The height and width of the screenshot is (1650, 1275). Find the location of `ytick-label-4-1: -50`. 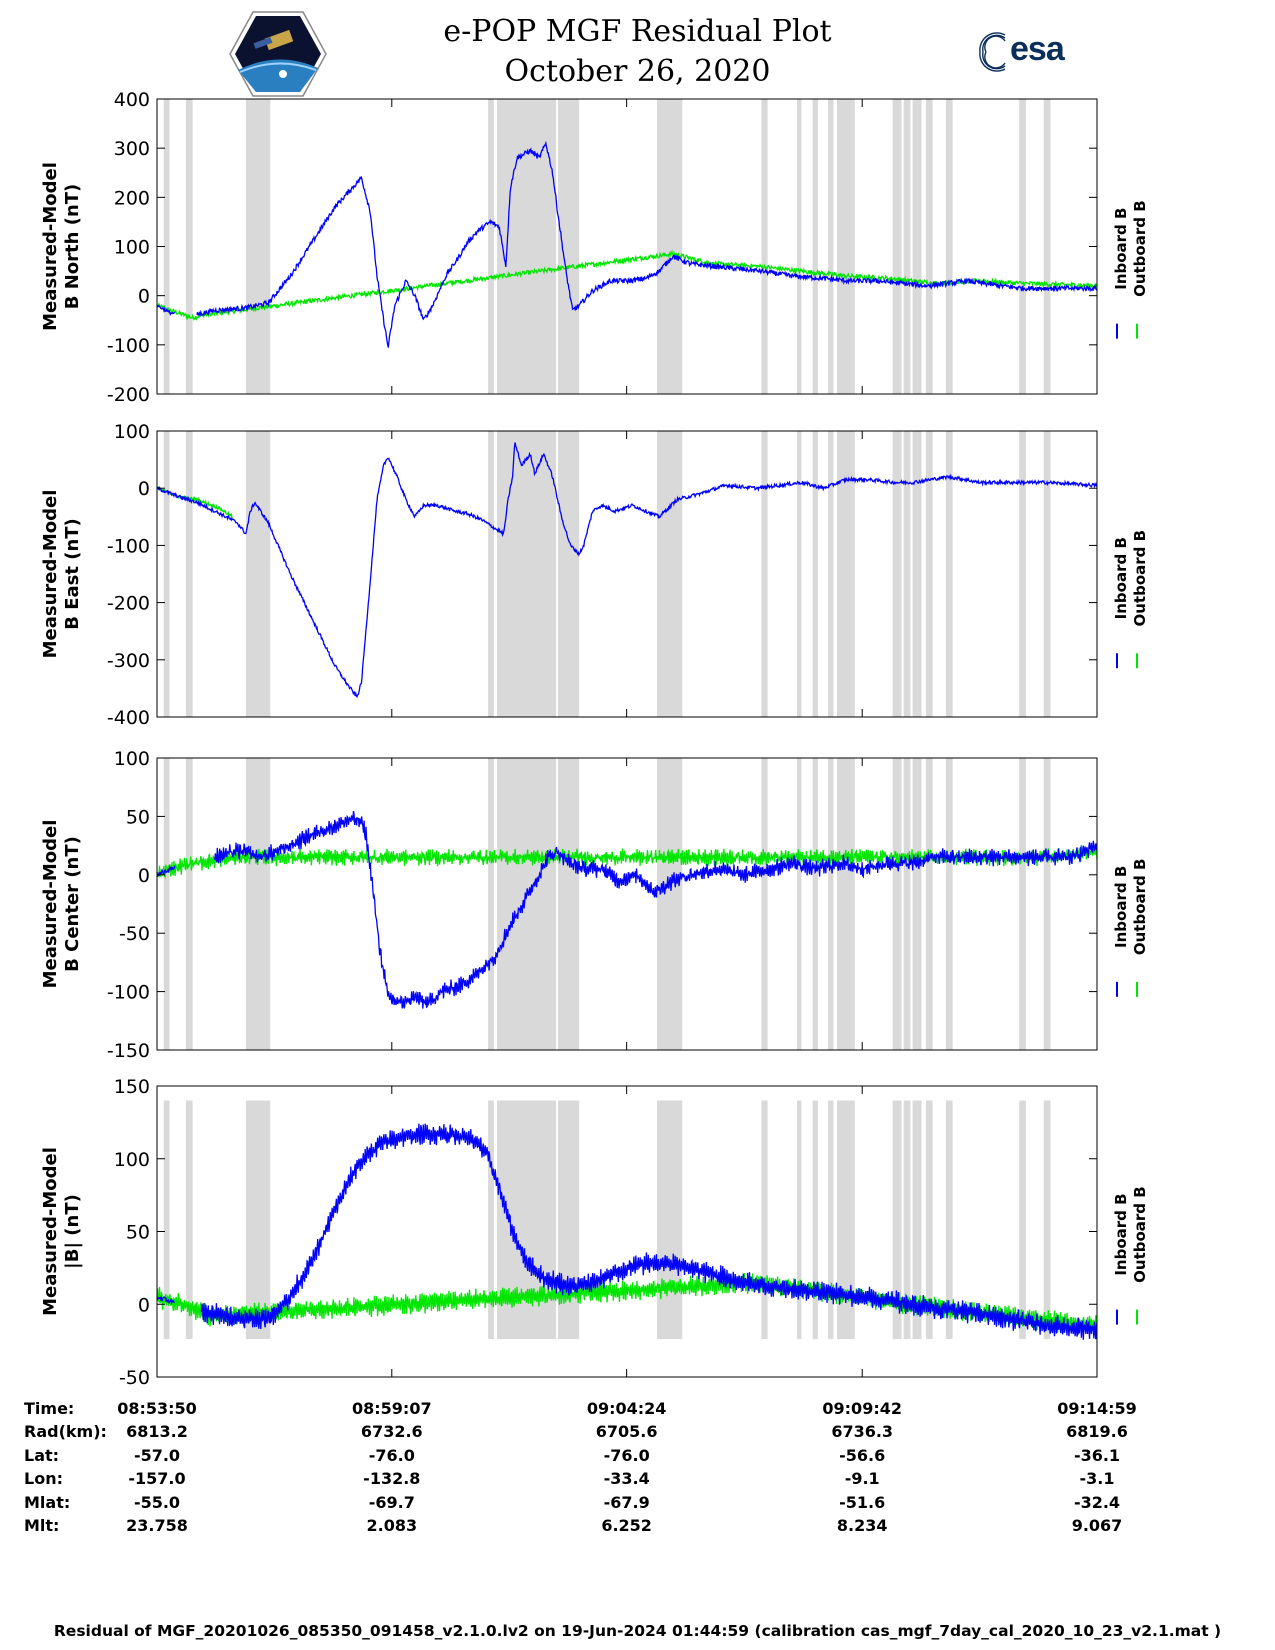

ytick-label-4-1: -50 is located at coordinates (134, 1378).